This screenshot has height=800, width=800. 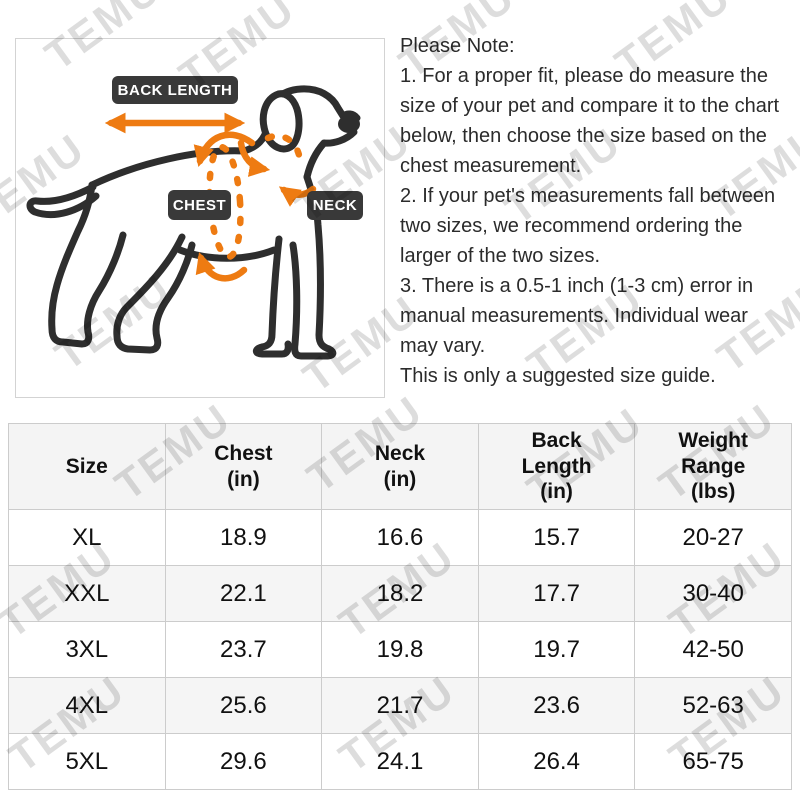 What do you see at coordinates (583, 136) in the screenshot?
I see `note-line: below, then choose the size based on the` at bounding box center [583, 136].